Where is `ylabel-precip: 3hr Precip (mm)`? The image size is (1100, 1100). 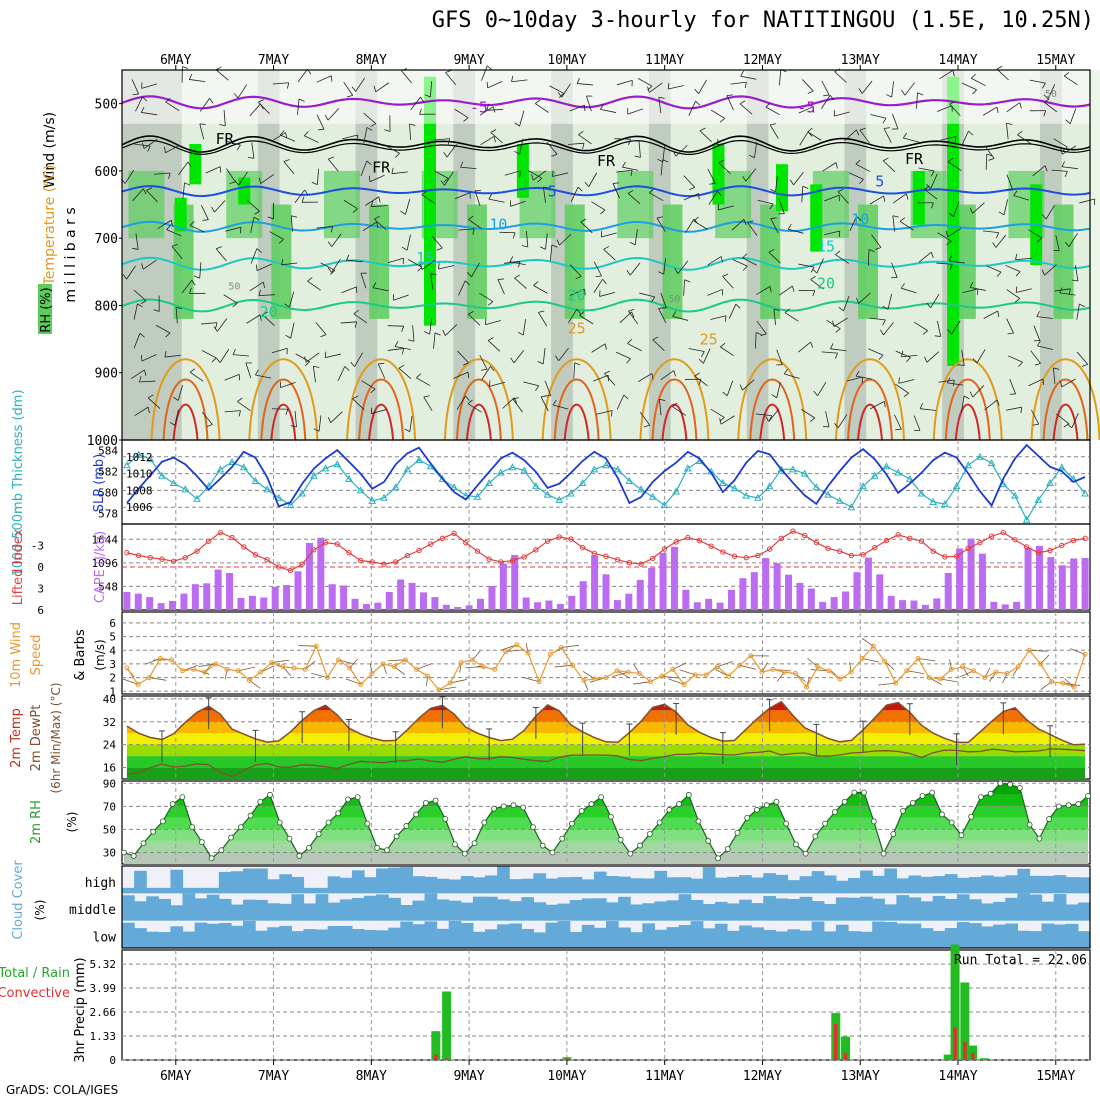
ylabel-precip: 3hr Precip (mm) is located at coordinates (80, 1009).